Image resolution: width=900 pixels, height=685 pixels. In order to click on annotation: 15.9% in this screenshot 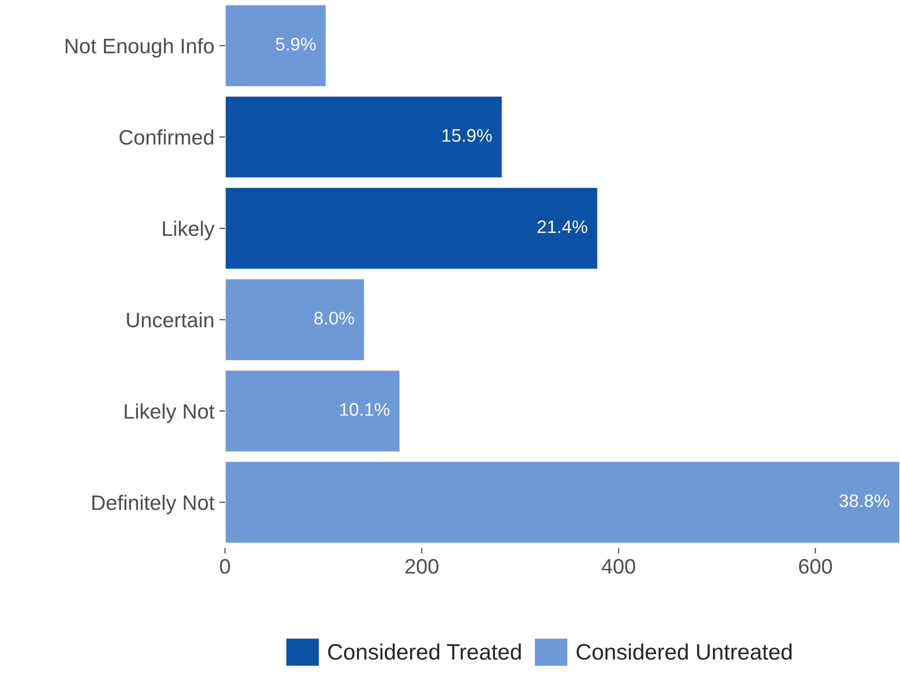, I will do `click(467, 135)`.